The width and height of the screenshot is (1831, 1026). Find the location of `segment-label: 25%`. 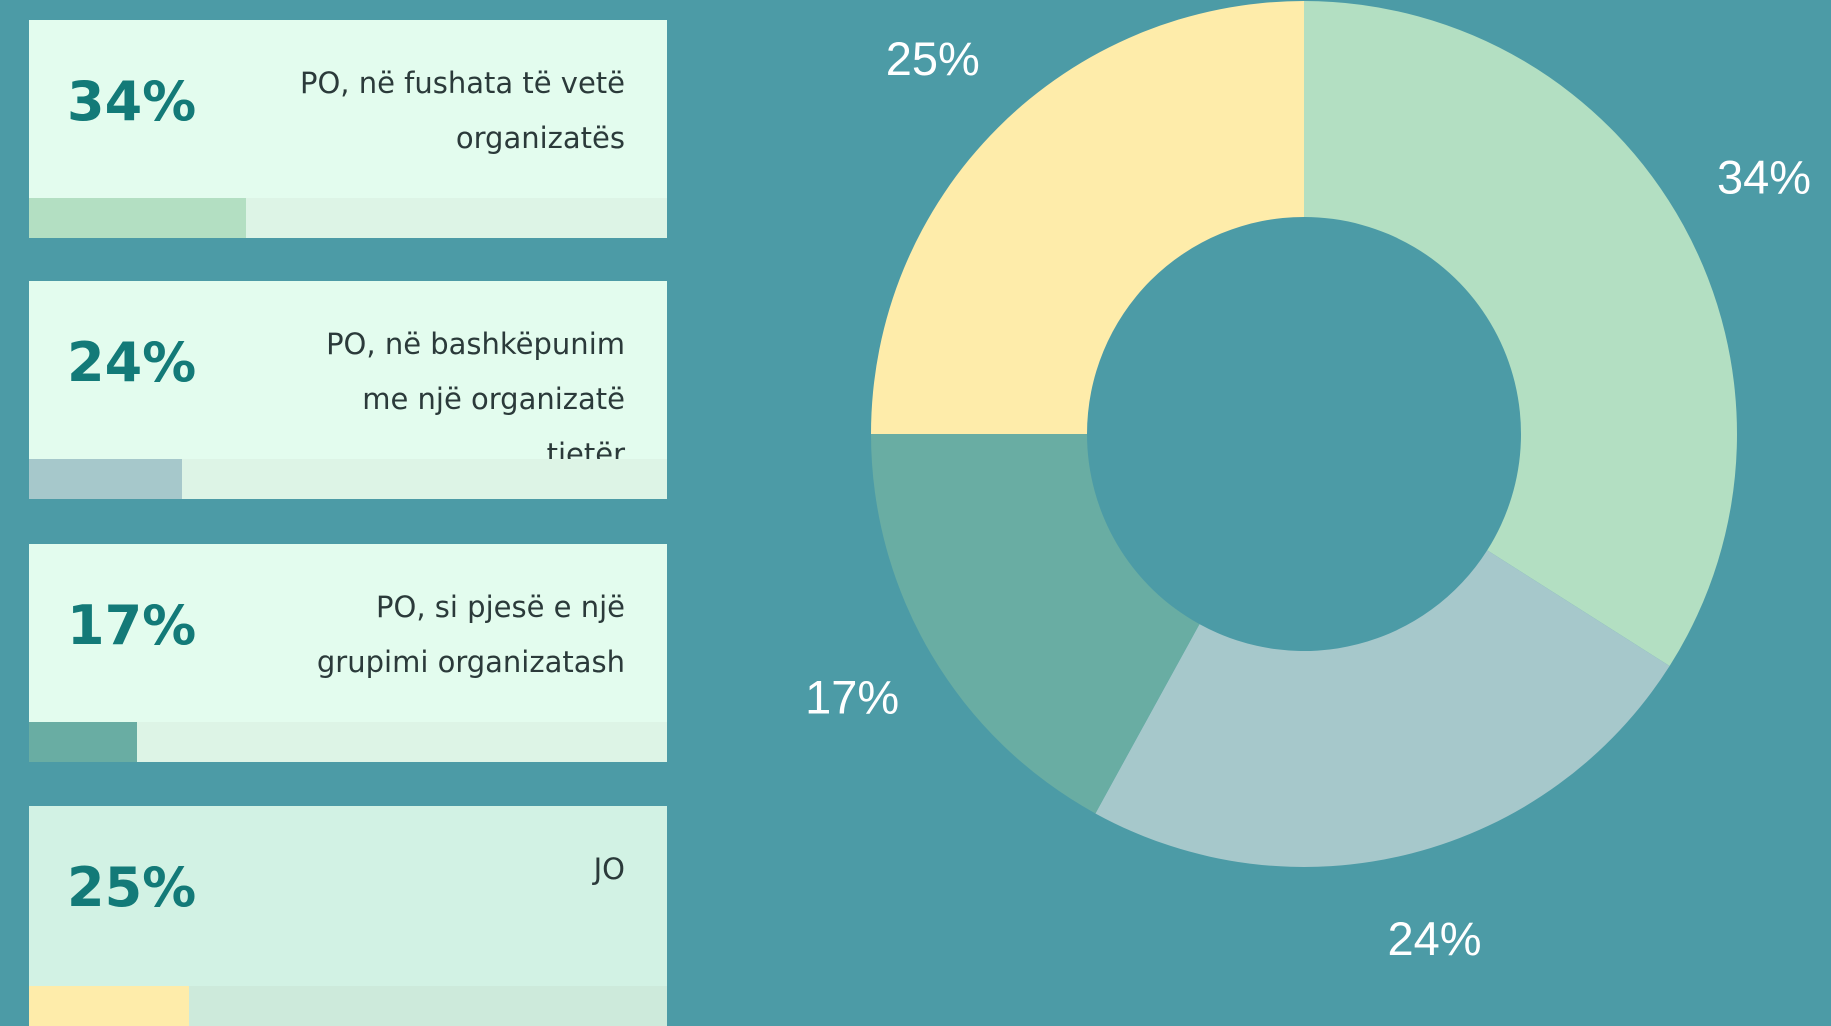

segment-label: 25% is located at coordinates (933, 58).